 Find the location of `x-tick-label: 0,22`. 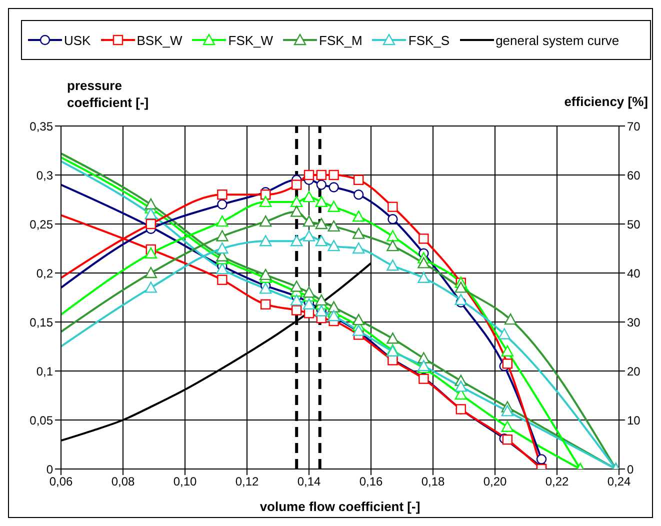

x-tick-label: 0,22 is located at coordinates (557, 481).